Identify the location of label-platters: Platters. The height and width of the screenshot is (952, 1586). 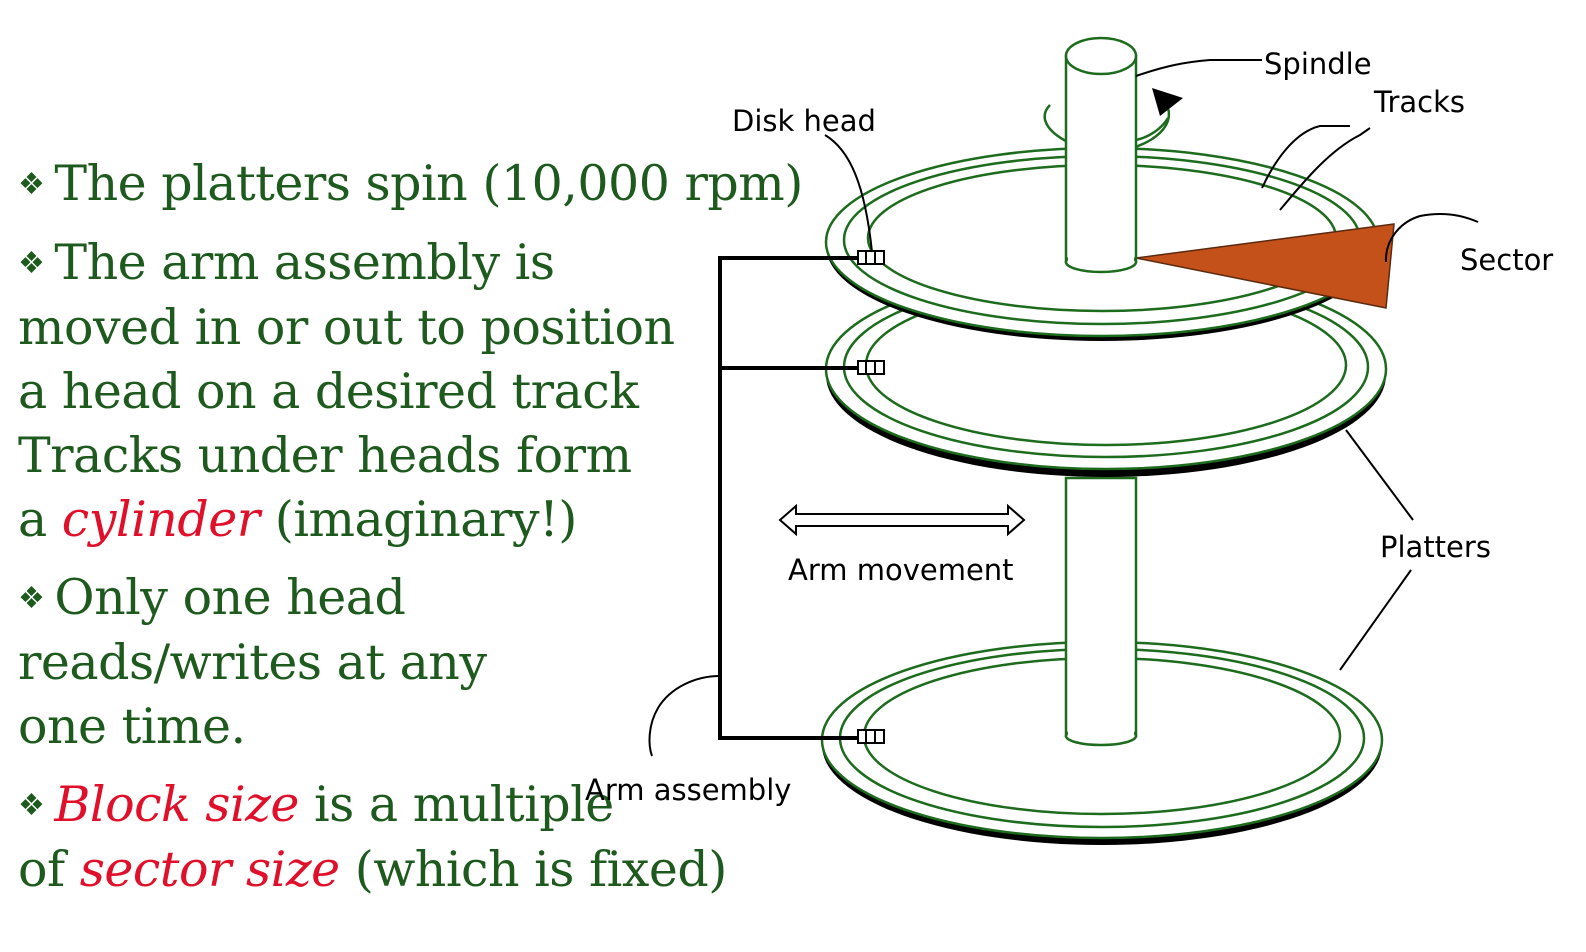
(1435, 547).